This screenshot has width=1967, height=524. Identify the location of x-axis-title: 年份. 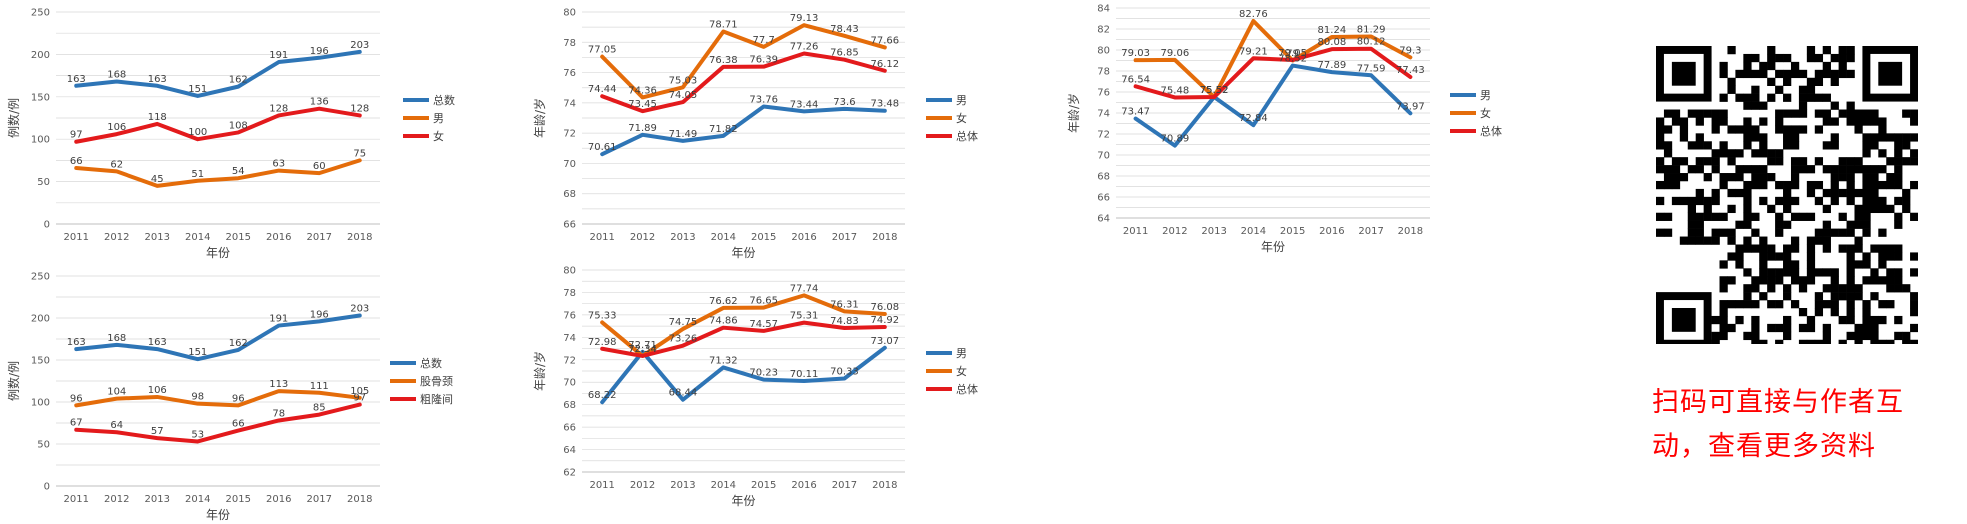
(218, 515).